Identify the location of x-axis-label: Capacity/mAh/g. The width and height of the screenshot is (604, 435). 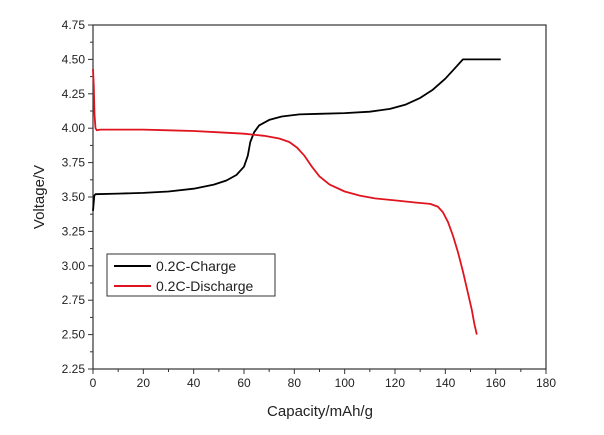
(320, 411).